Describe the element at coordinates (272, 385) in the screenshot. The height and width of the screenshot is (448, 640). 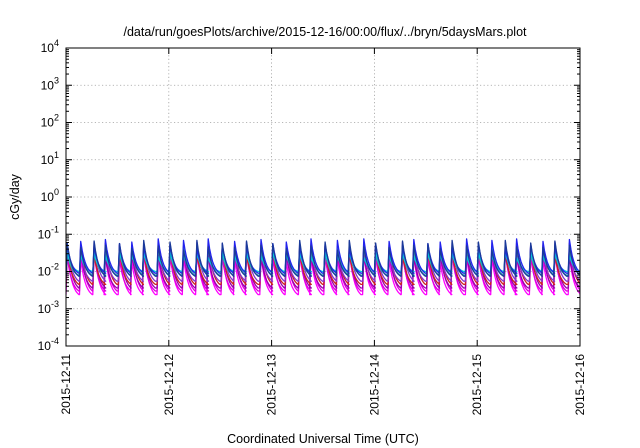
I see `x-tick-label: 2015-12-13` at that location.